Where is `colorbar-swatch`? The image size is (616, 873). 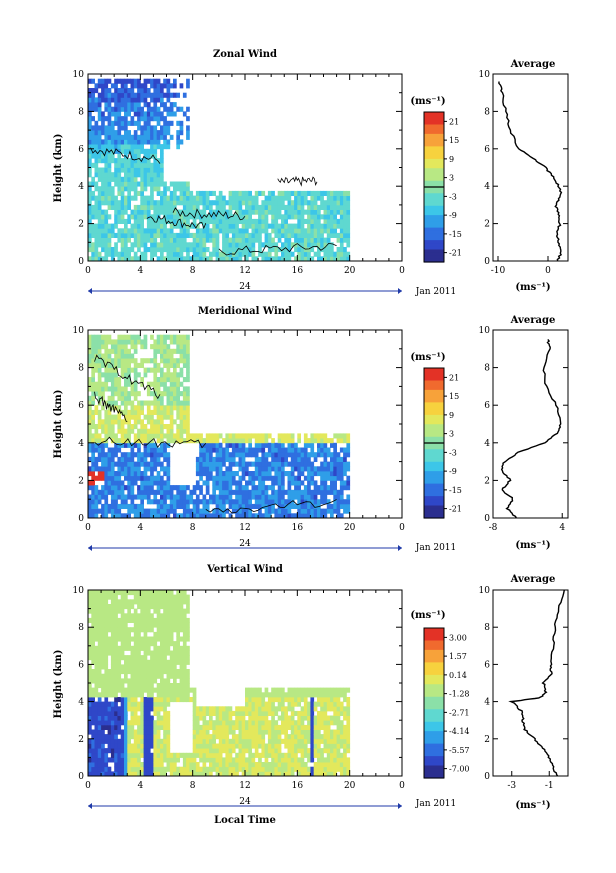
colorbar-swatch is located at coordinates (434, 217).